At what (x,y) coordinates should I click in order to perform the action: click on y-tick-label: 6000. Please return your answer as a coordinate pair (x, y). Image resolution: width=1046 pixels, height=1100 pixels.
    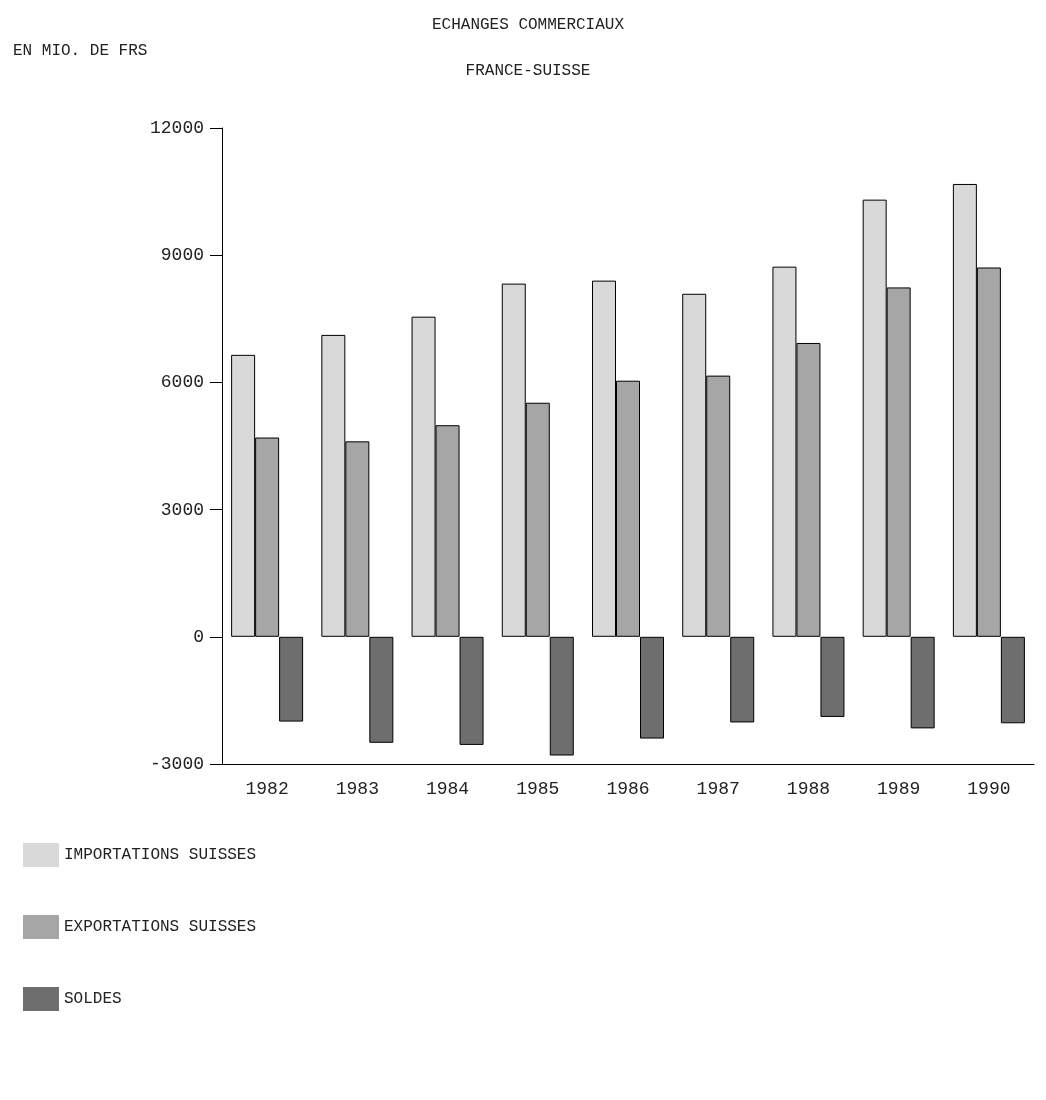
    Looking at the image, I should click on (182, 382).